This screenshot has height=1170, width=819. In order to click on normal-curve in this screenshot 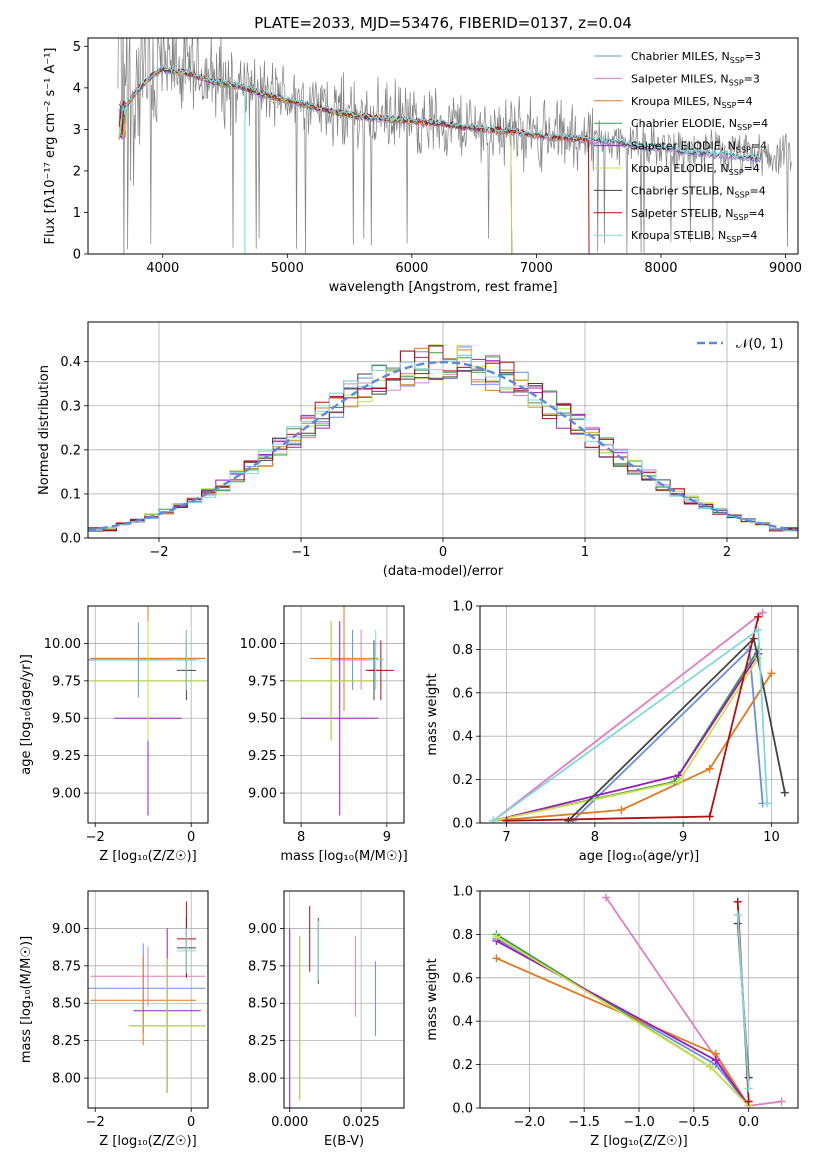, I will do `click(443, 446)`.